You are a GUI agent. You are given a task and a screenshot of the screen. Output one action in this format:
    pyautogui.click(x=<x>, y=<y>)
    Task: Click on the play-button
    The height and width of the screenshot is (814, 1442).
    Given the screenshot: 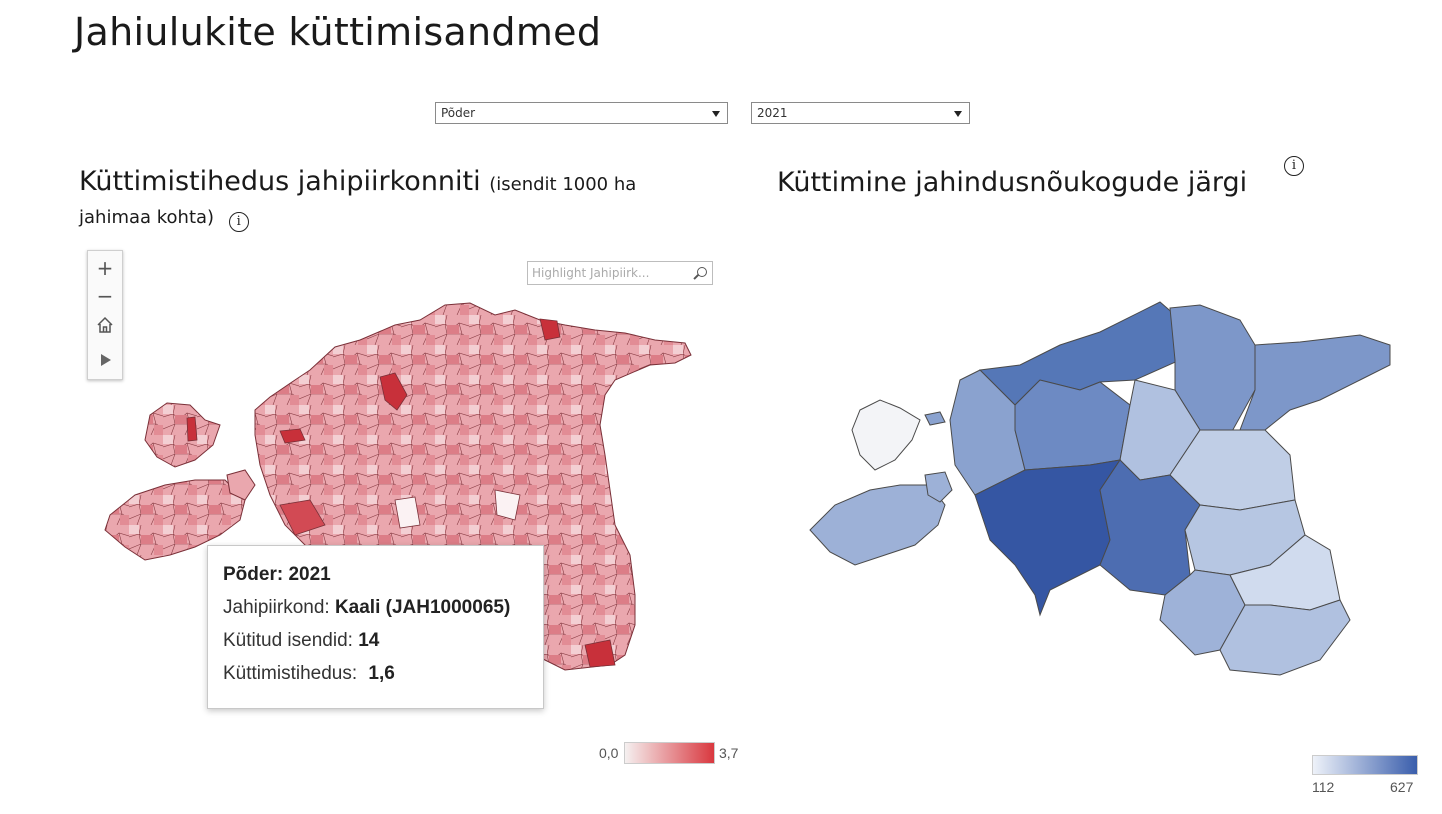 What is the action you would take?
    pyautogui.click(x=105, y=360)
    